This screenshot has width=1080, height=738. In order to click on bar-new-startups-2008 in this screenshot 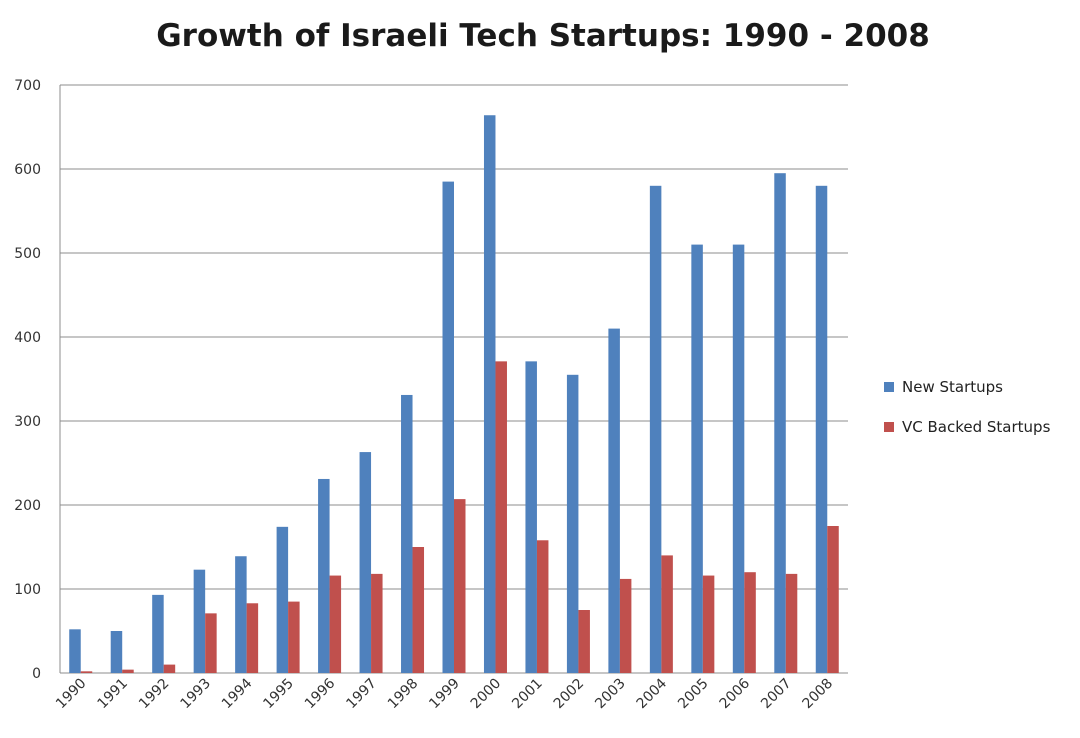, I will do `click(821, 429)`.